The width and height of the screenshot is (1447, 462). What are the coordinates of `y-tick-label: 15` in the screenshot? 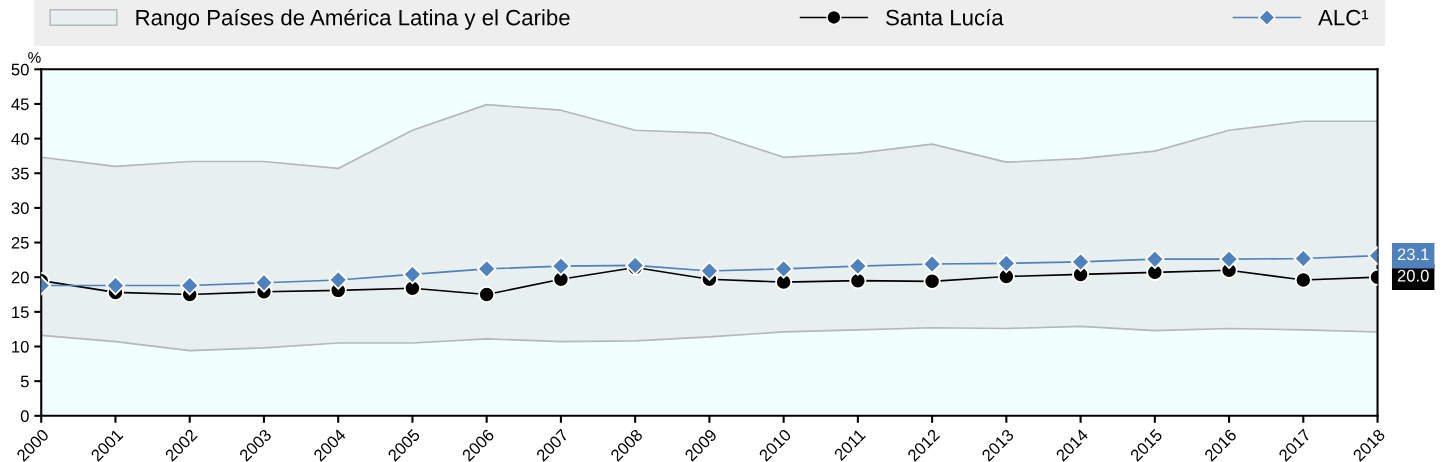 It's located at (20, 312).